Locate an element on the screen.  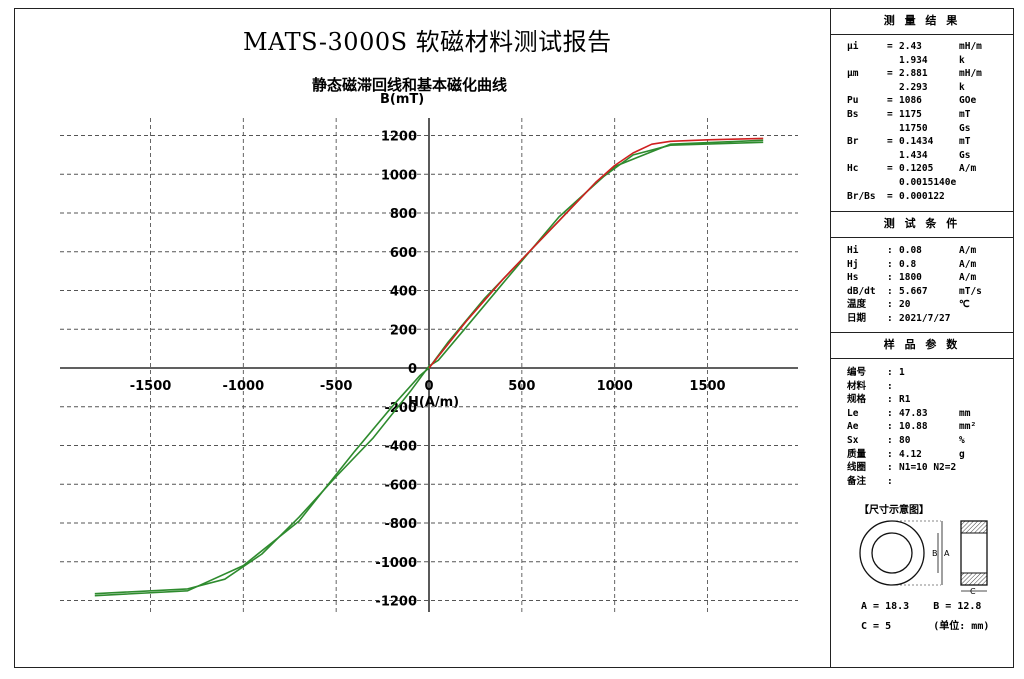
sample-value: 47.83 is located at coordinates (913, 413).